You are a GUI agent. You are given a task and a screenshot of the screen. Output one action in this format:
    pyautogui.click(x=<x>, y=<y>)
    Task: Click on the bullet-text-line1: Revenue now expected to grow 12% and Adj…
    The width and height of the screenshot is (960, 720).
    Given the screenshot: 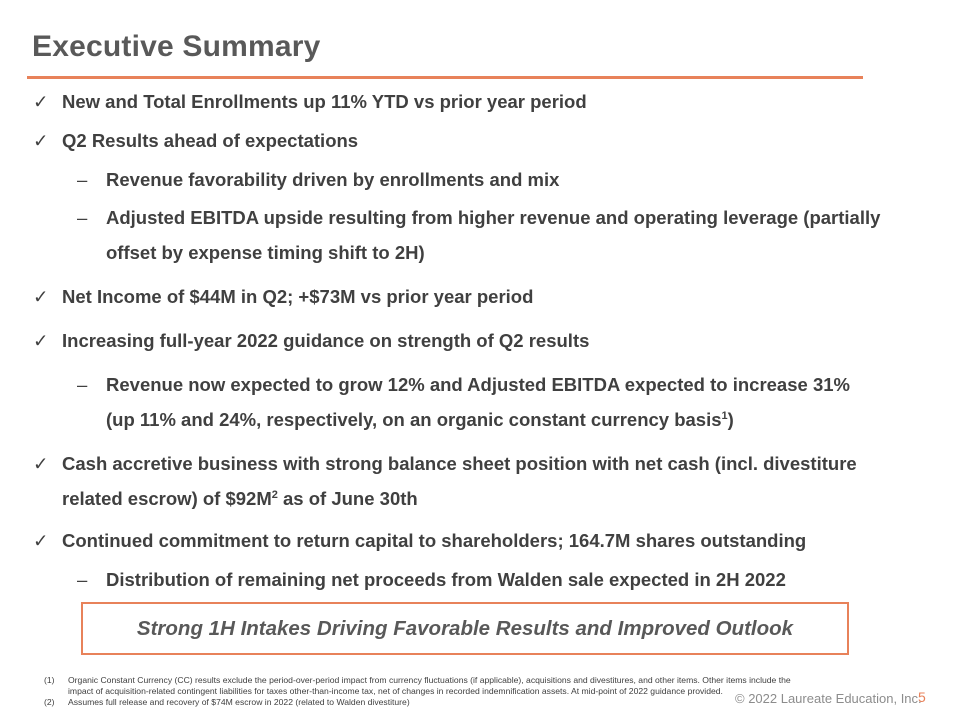 What is the action you would take?
    pyautogui.click(x=478, y=384)
    